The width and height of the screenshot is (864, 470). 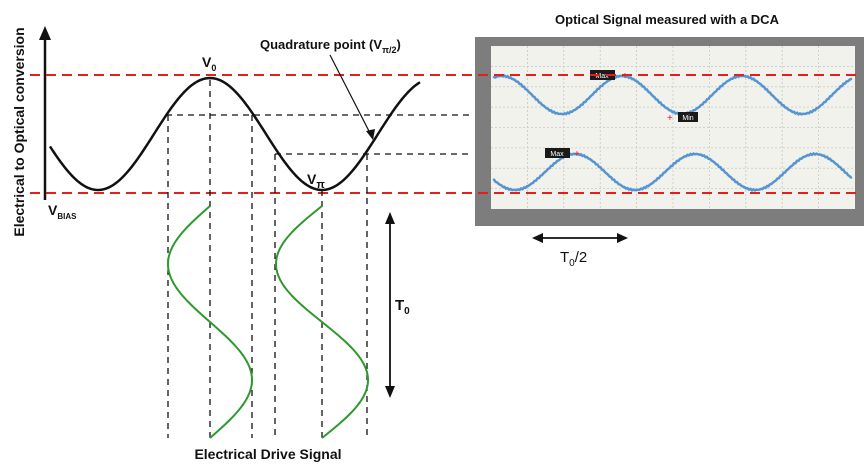 What do you see at coordinates (667, 19) in the screenshot?
I see `dca-title: Optical Signal measured with a DCA` at bounding box center [667, 19].